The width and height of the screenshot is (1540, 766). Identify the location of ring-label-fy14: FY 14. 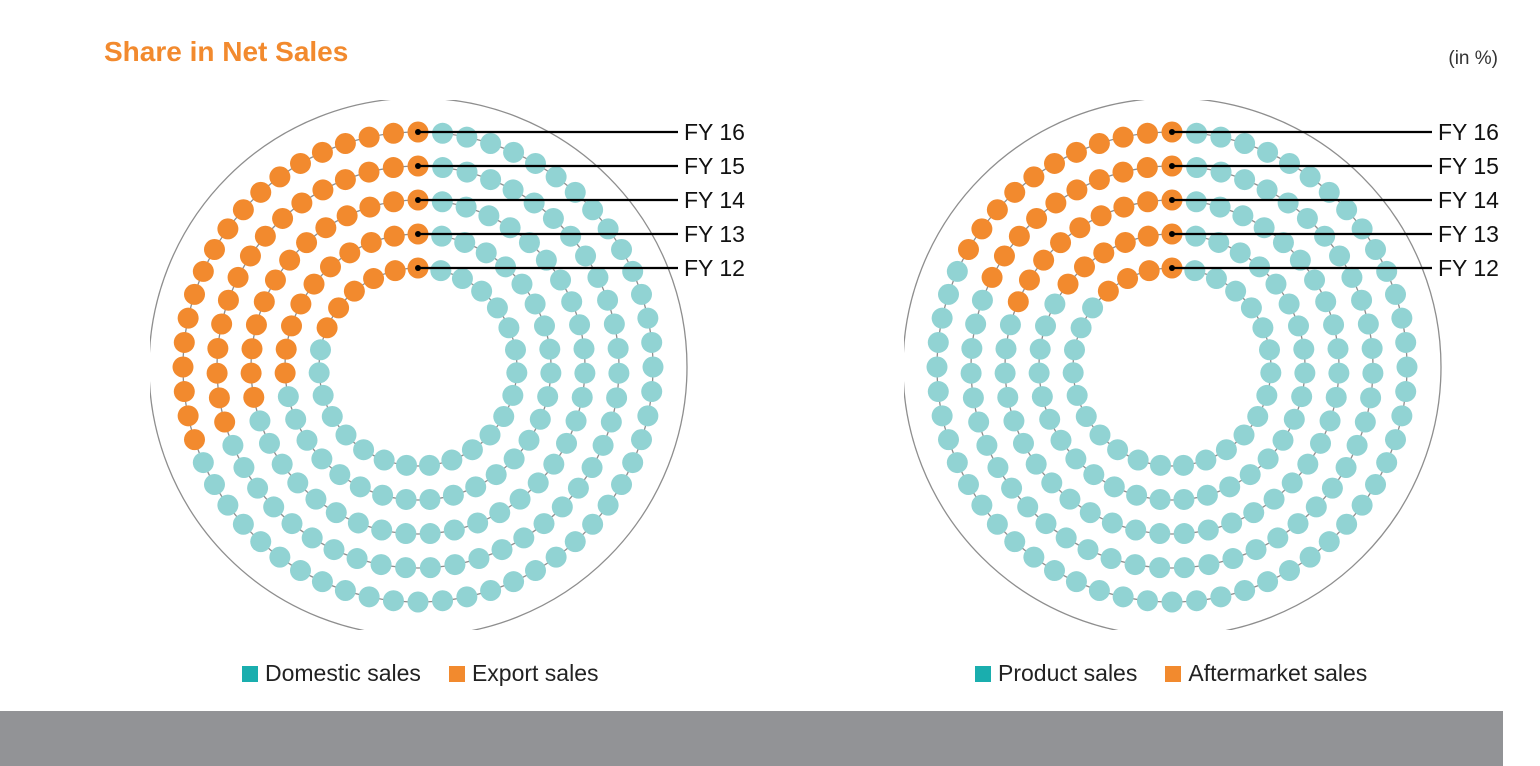
(1468, 200).